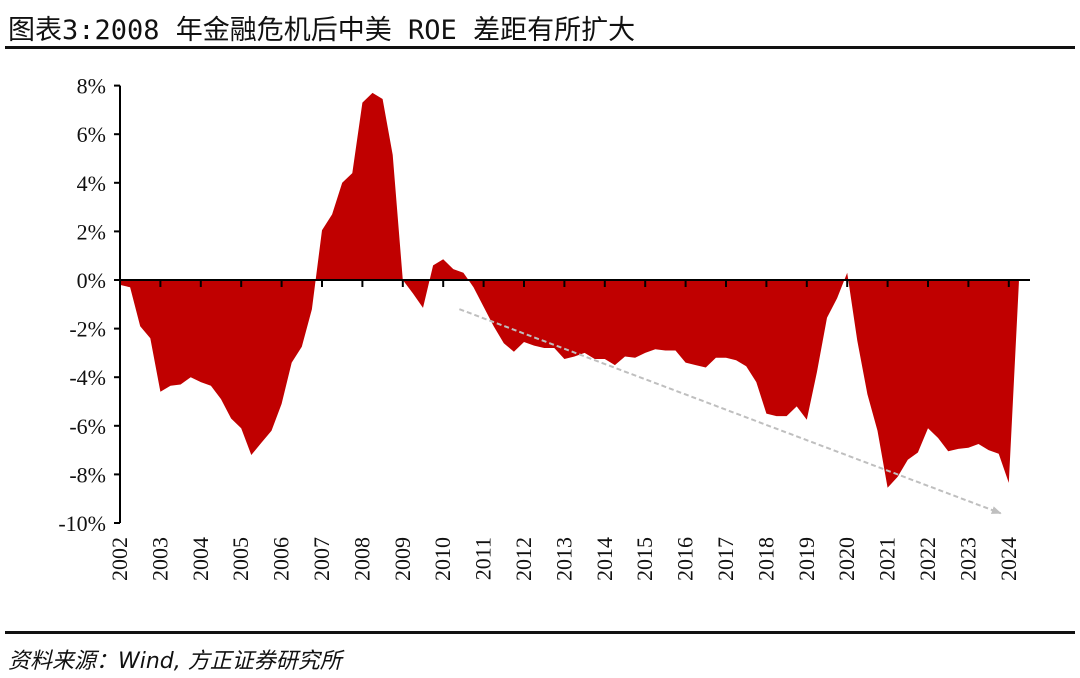 The width and height of the screenshot is (1080, 678). I want to click on y-tick-label: -10%, so click(82, 523).